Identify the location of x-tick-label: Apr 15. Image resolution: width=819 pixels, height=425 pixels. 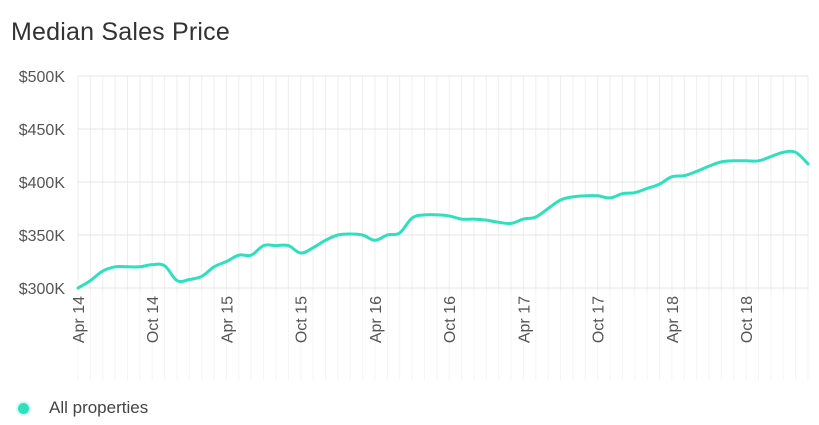
(227, 319).